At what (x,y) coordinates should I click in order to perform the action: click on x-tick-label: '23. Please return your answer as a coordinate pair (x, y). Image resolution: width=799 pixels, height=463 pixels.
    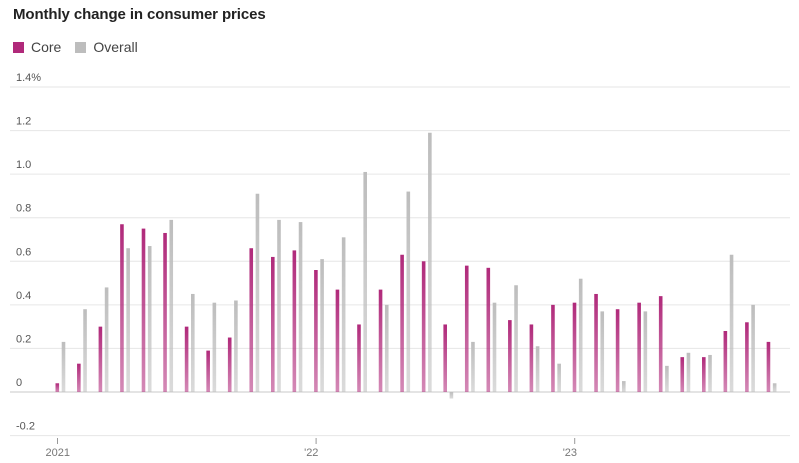
    Looking at the image, I should click on (570, 453).